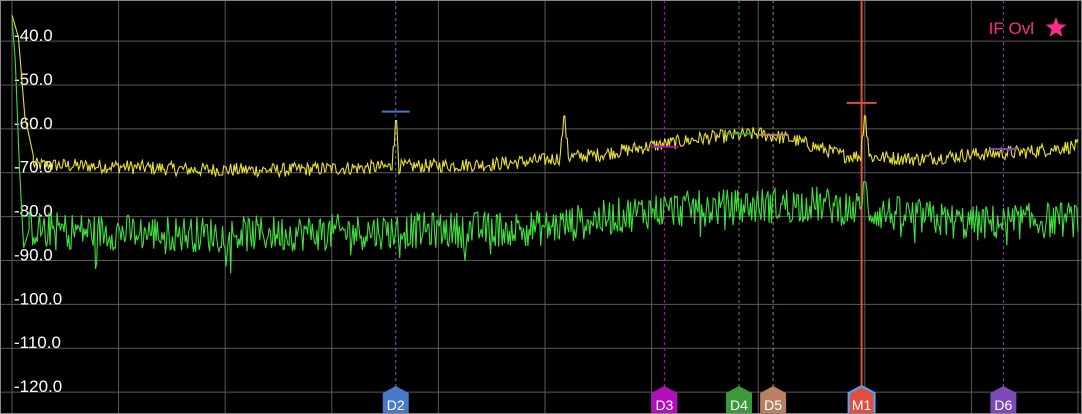 The width and height of the screenshot is (1082, 414). I want to click on y-tick-label: -70.0, so click(33, 167).